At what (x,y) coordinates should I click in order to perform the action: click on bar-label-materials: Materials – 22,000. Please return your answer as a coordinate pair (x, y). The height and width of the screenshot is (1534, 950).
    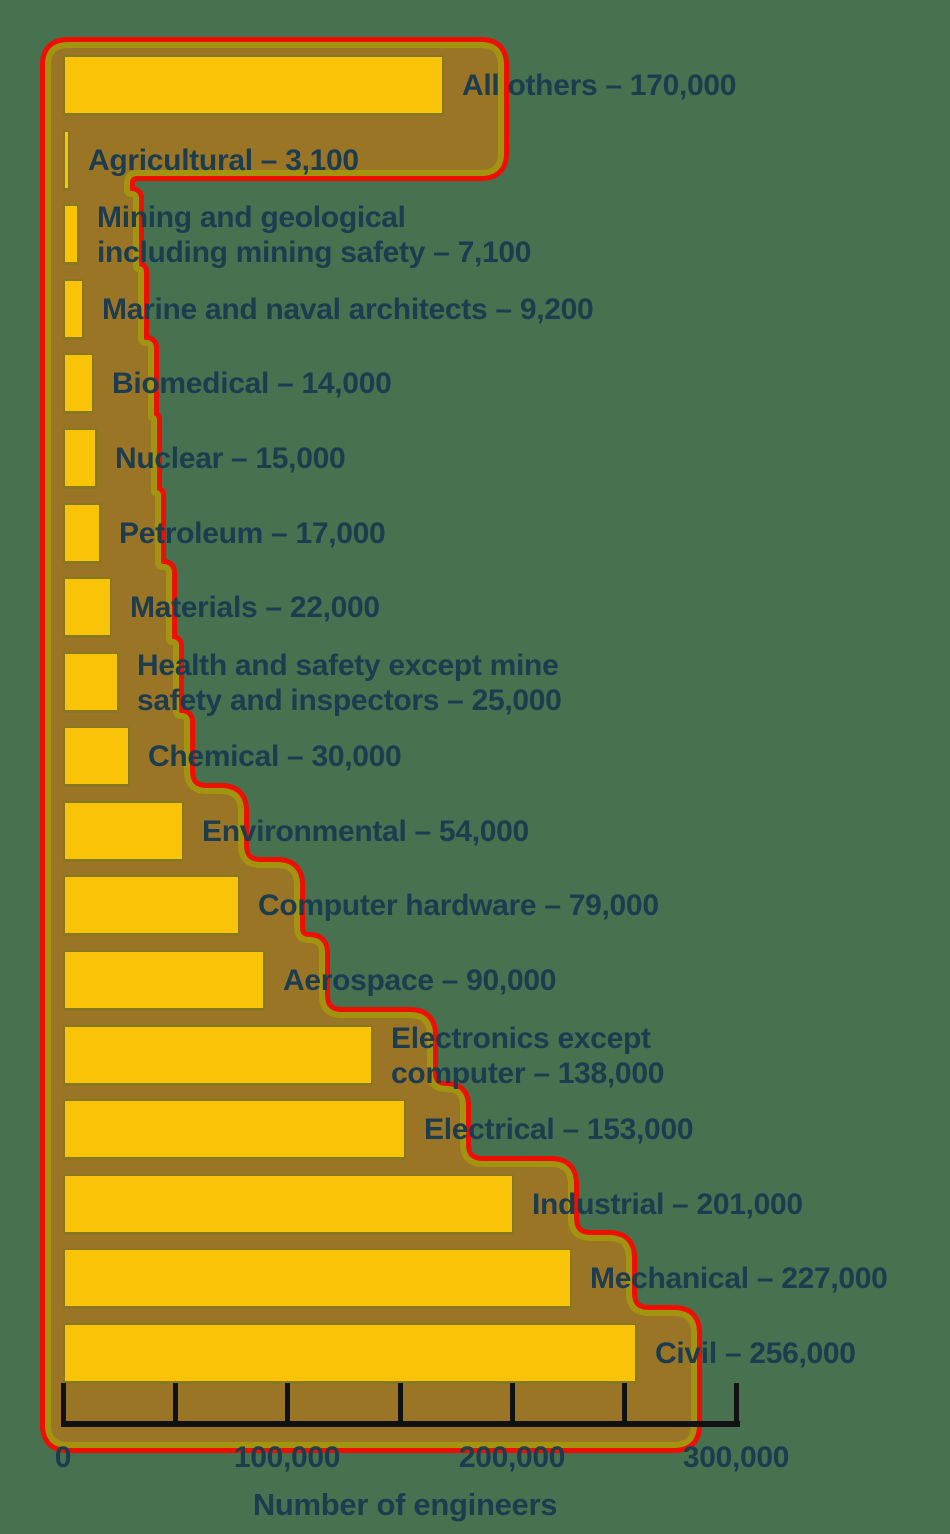
    Looking at the image, I should click on (255, 607).